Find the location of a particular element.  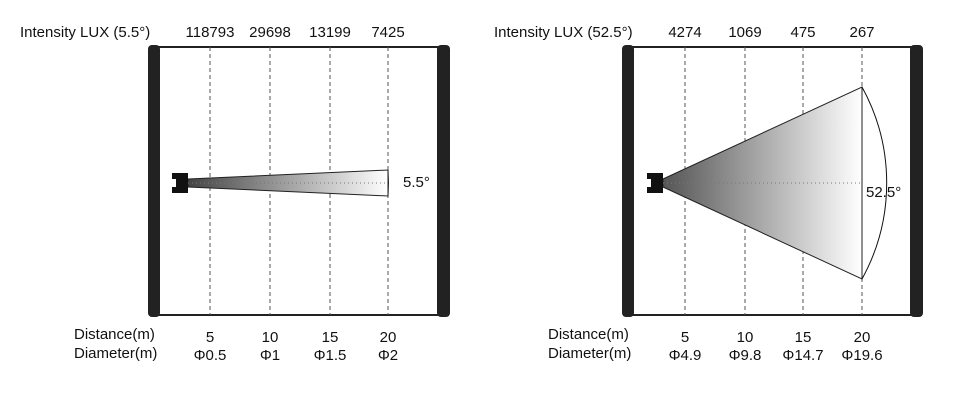

intensity-value: 118793 is located at coordinates (210, 32).